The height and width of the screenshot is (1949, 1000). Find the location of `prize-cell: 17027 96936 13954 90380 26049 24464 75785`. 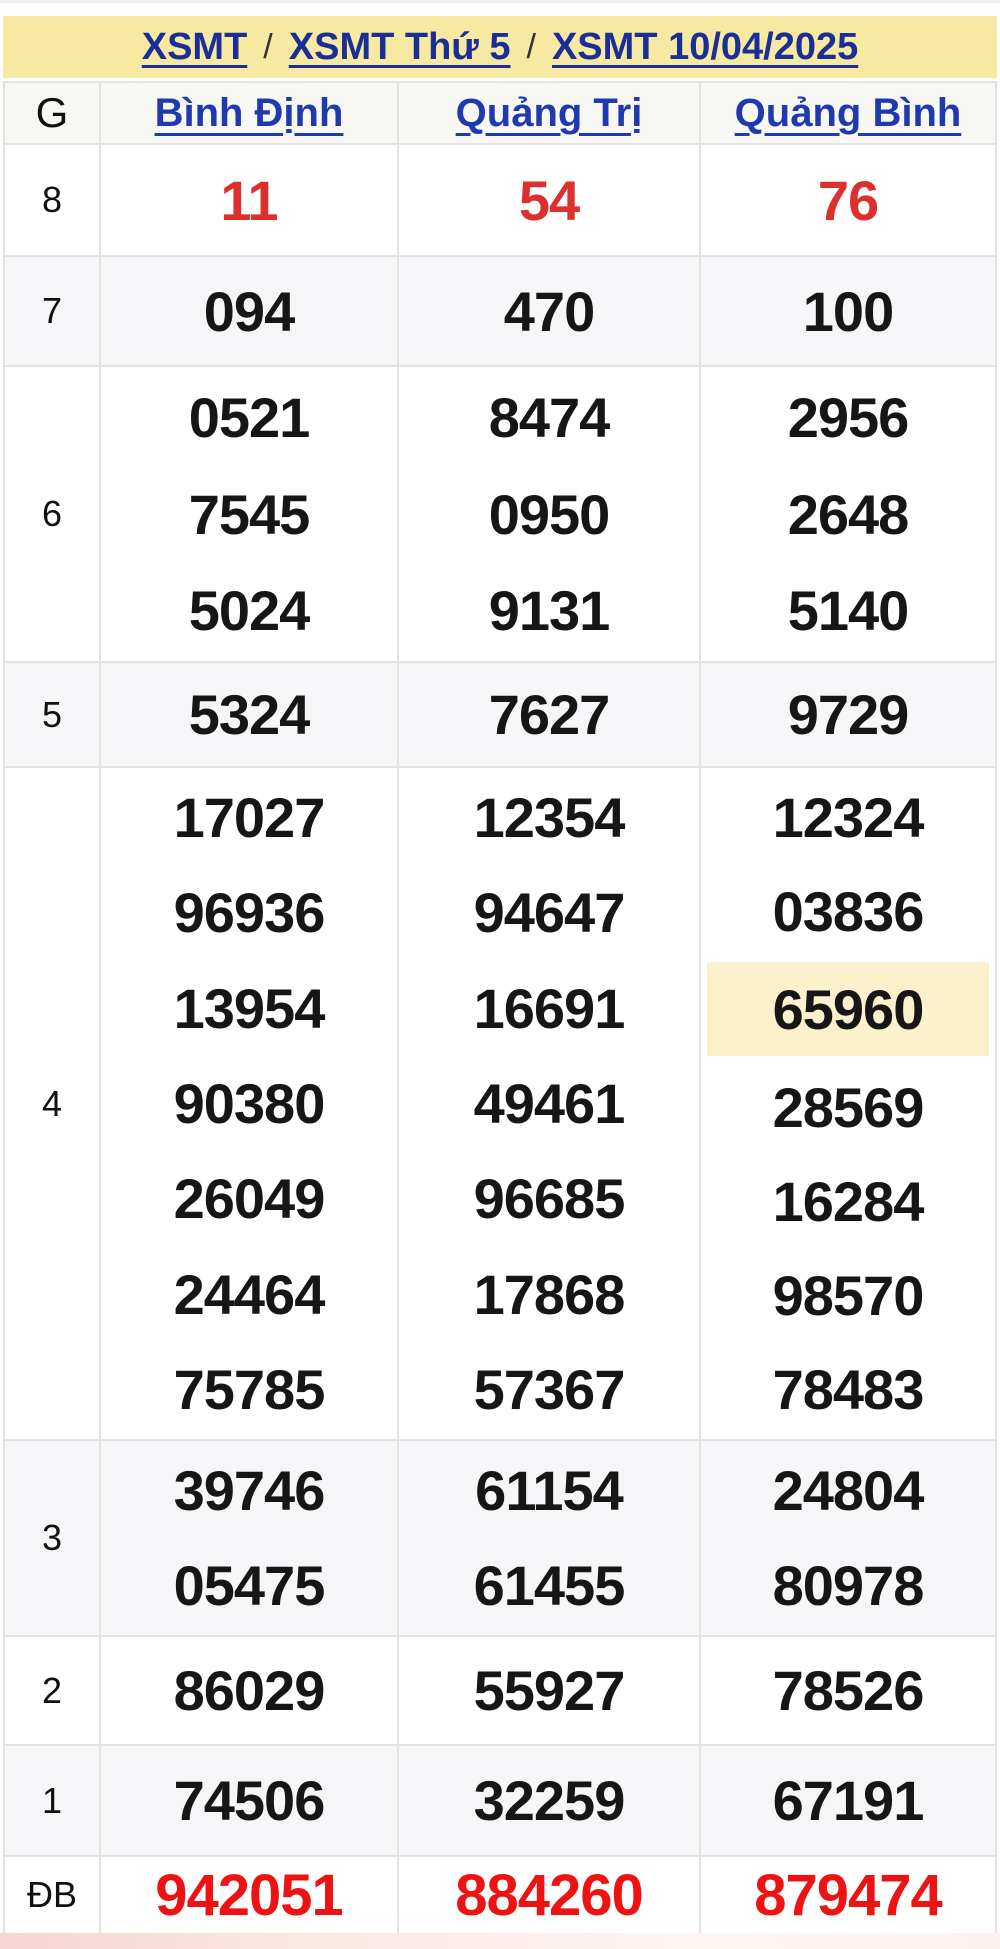

prize-cell: 17027 96936 13954 90380 26049 24464 75785 is located at coordinates (250, 1103).